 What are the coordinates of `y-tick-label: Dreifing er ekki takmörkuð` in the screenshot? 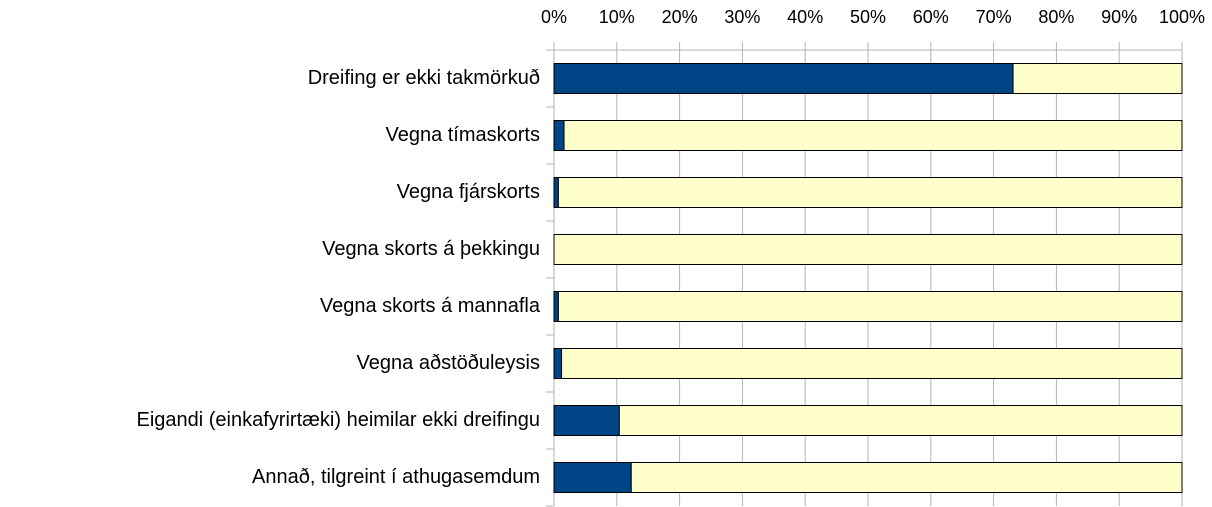 It's located at (424, 78).